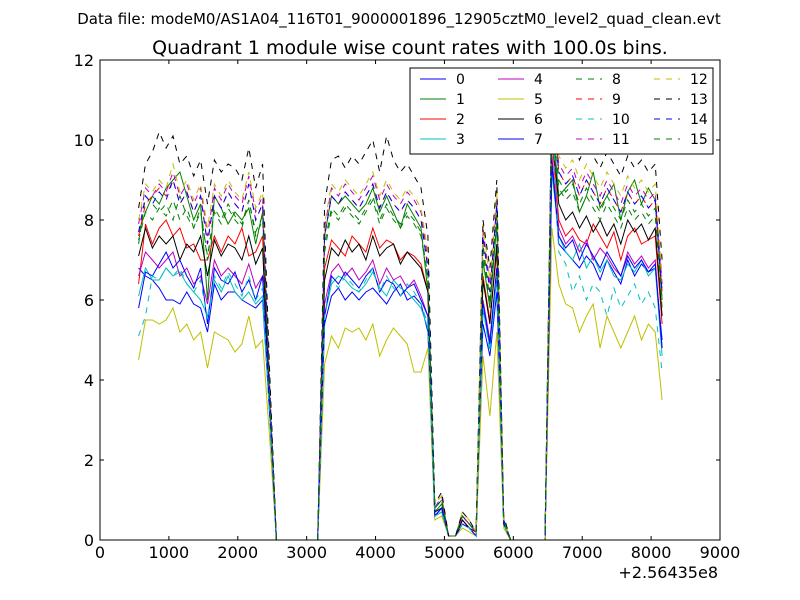  Describe the element at coordinates (100, 552) in the screenshot. I see `x-tick-label: 0` at that location.